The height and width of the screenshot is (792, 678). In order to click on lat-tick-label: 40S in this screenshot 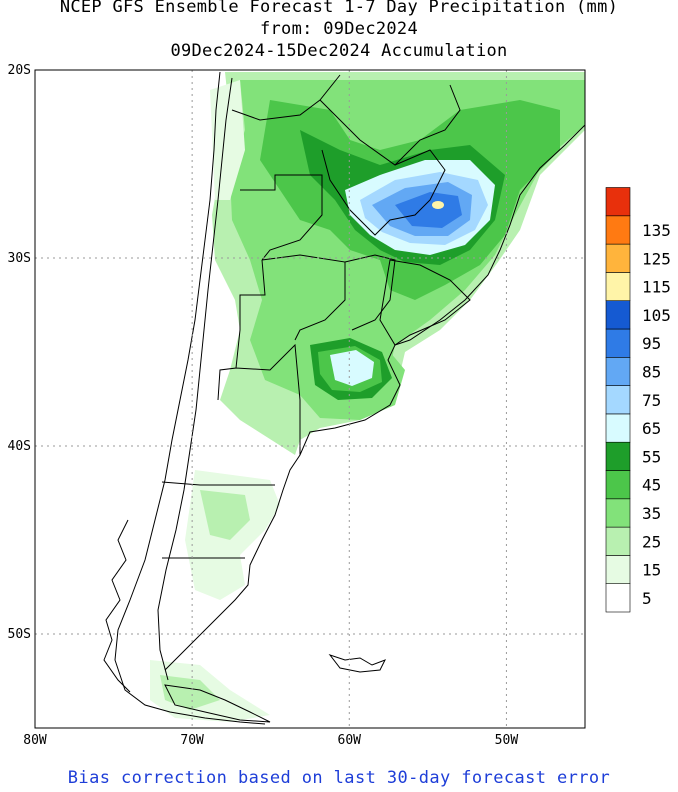, I will do `click(19, 446)`.